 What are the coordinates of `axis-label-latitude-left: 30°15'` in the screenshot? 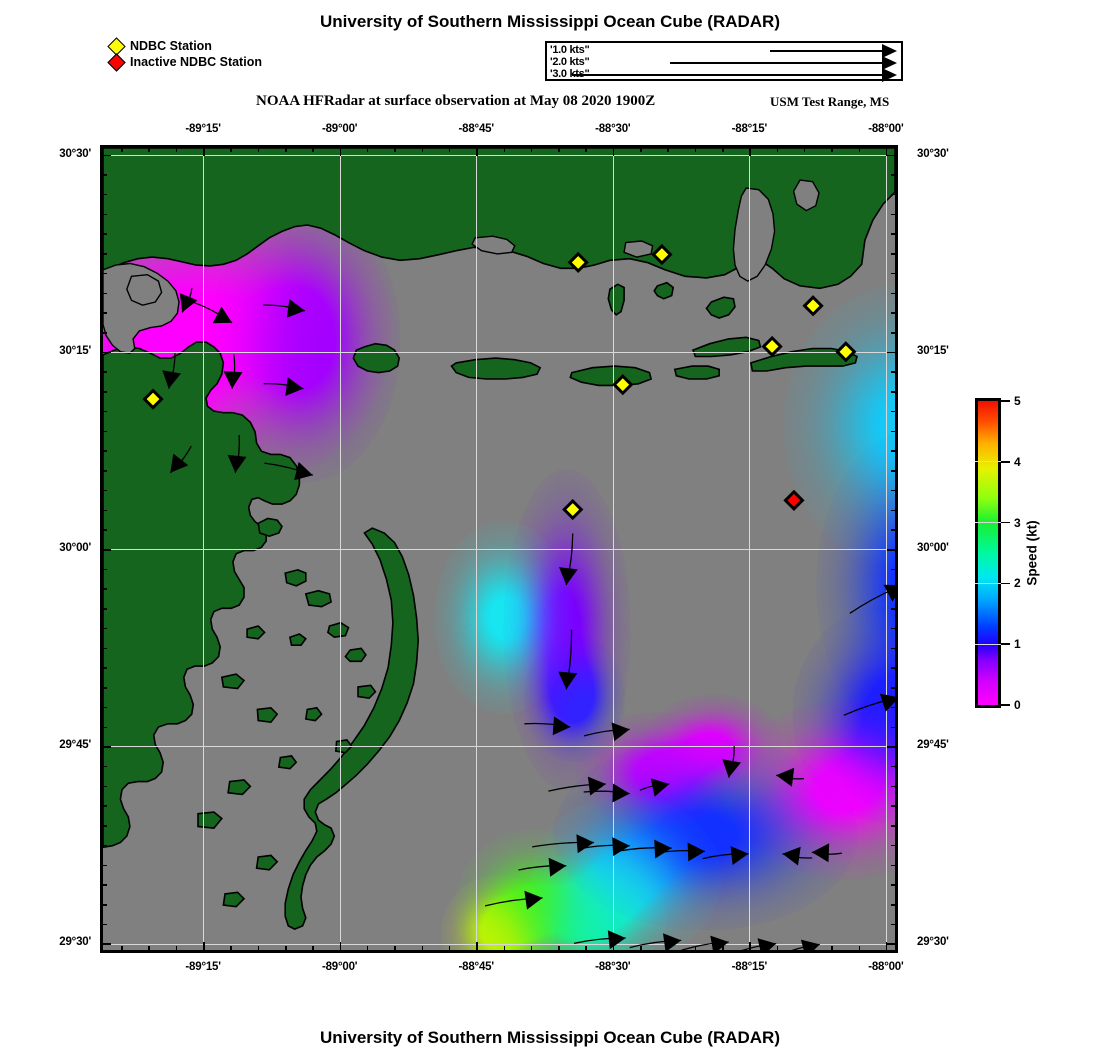 It's located at (75, 350).